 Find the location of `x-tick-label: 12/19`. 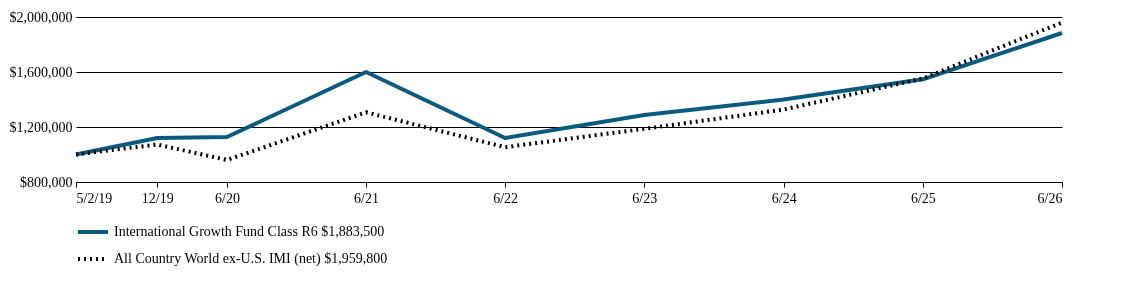

x-tick-label: 12/19 is located at coordinates (157, 198).